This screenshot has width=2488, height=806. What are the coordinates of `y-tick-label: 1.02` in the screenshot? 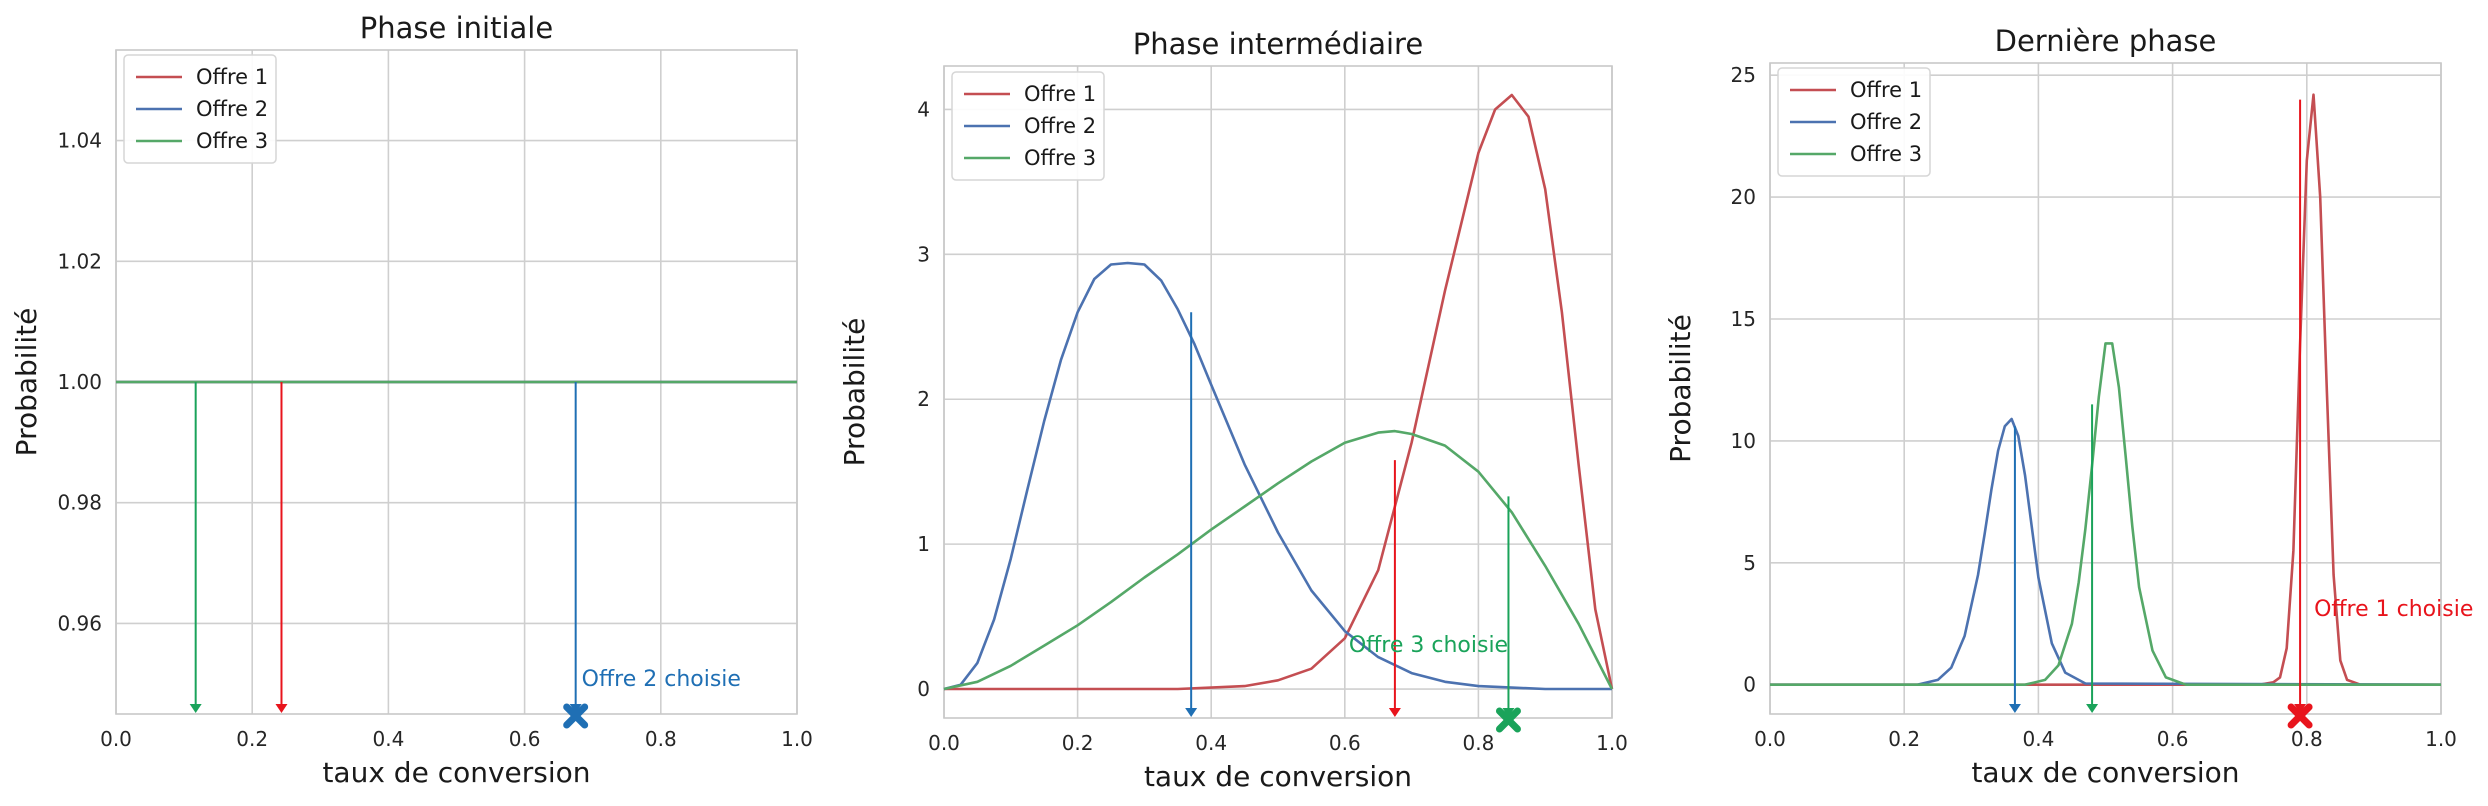 It's located at (79, 261).